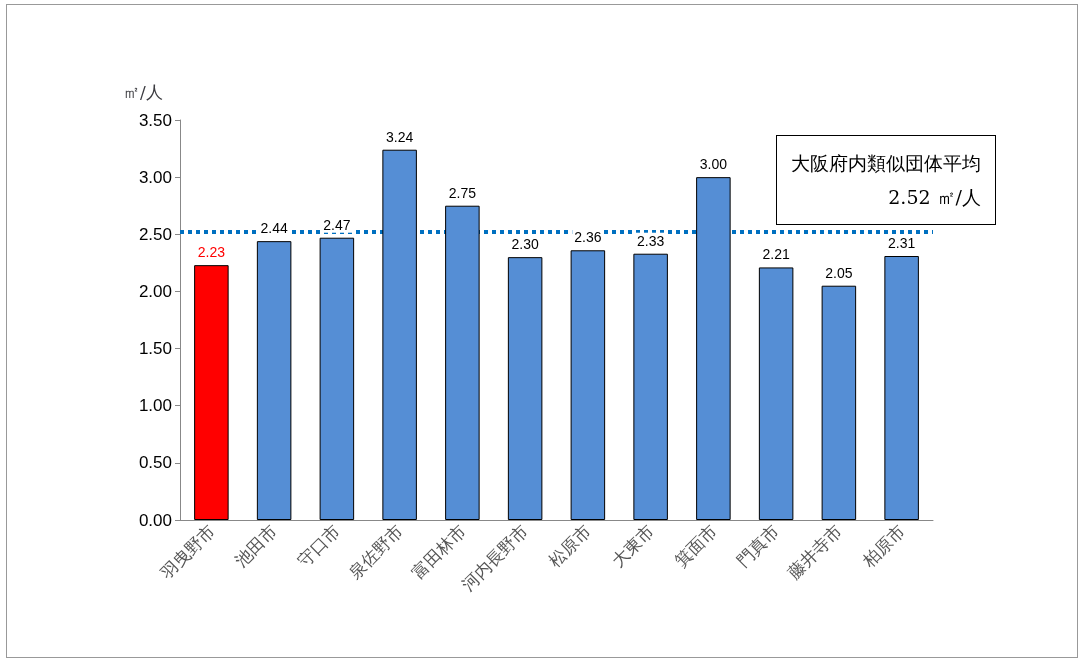 This screenshot has height=663, width=1083. Describe the element at coordinates (839, 272) in the screenshot. I see `data-label: 2.05` at that location.